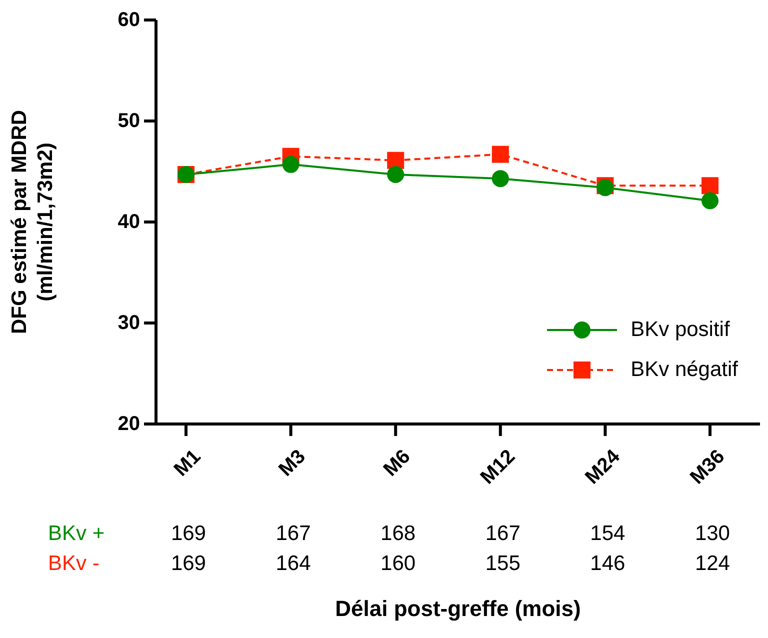 Image resolution: width=768 pixels, height=638 pixels. I want to click on y-tick-label: 50, so click(129, 121).